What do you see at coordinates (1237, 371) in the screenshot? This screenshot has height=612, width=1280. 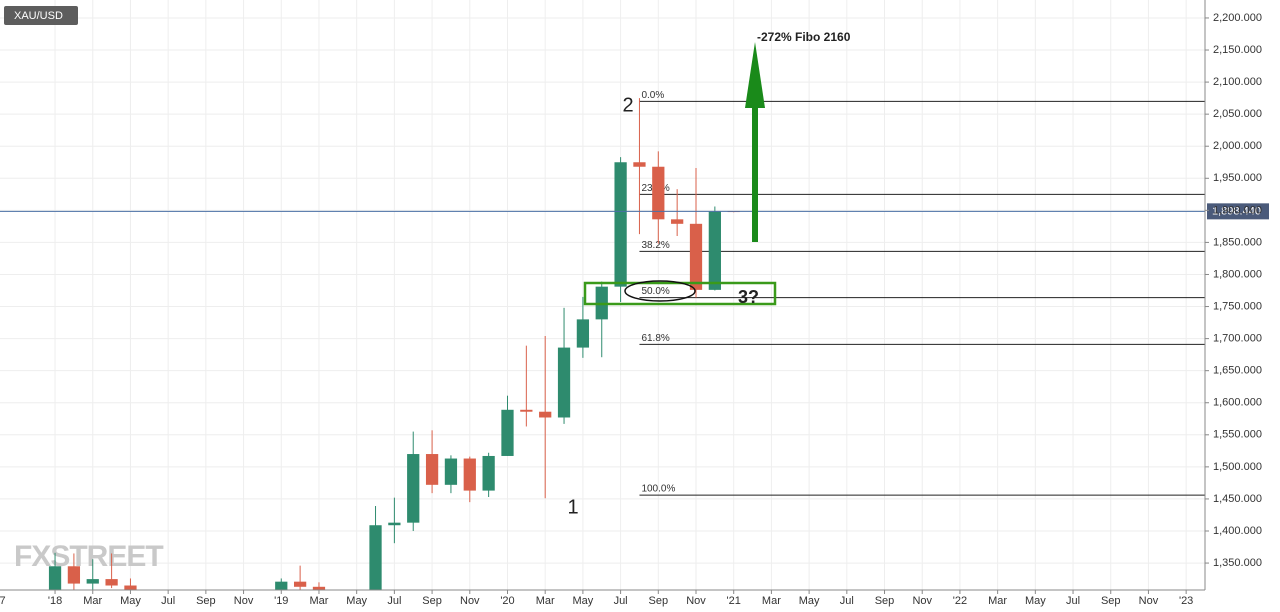 I see `y-tick-label: 1,650.000` at bounding box center [1237, 371].